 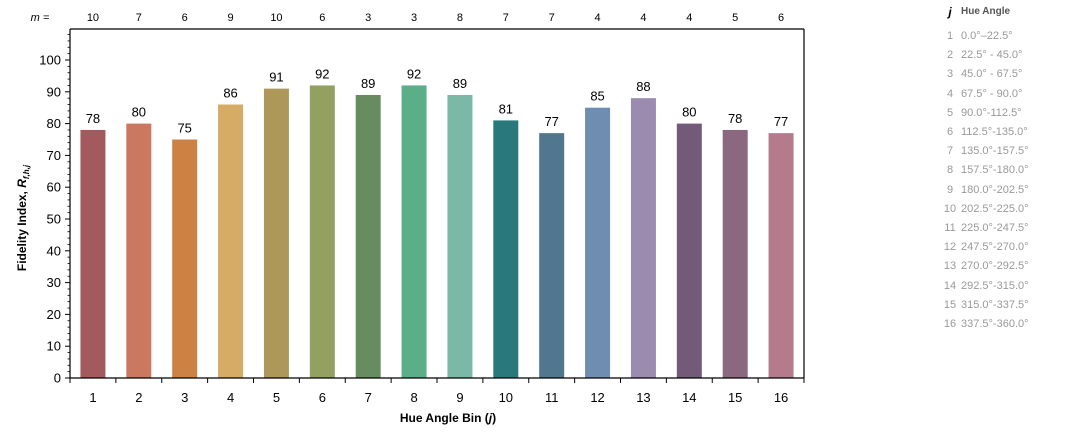 What do you see at coordinates (40, 18) in the screenshot?
I see `m-label: m =` at bounding box center [40, 18].